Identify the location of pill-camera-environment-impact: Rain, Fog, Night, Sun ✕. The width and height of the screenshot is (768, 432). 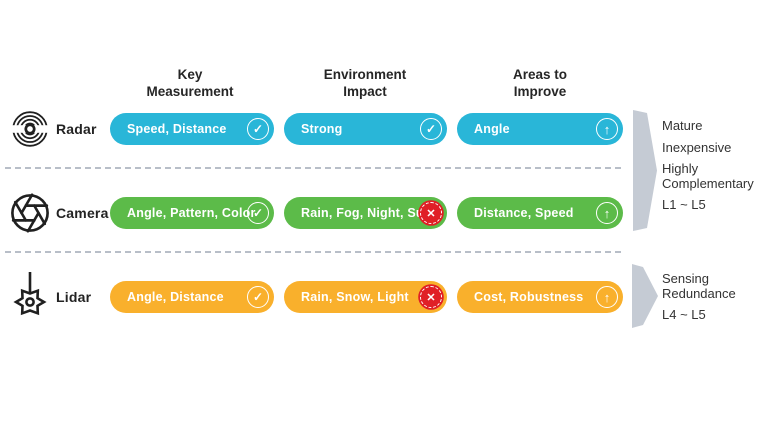
(365, 213).